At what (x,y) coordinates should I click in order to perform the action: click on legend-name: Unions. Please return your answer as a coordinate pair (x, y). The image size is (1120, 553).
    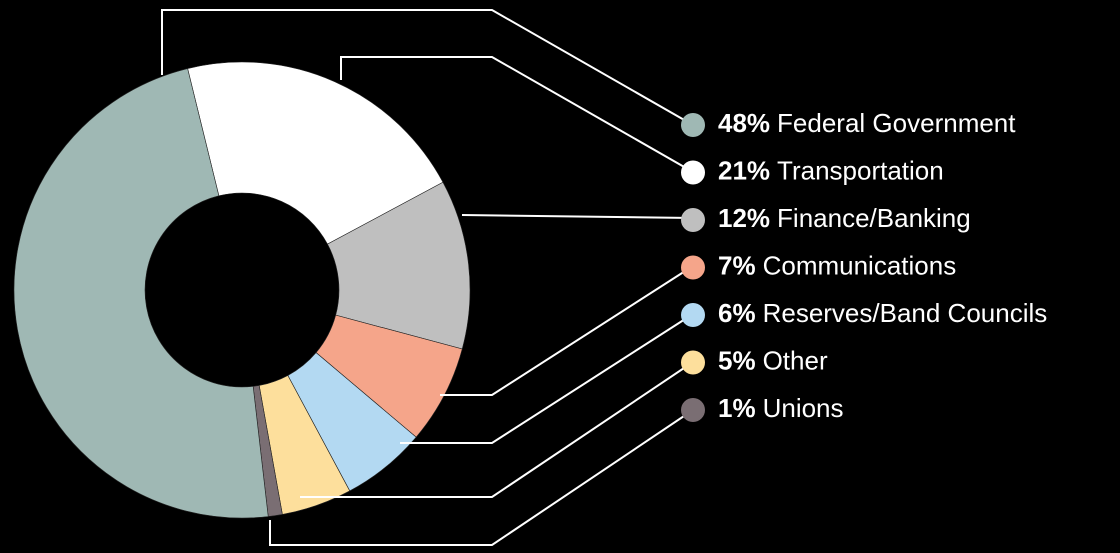
    Looking at the image, I should click on (803, 408).